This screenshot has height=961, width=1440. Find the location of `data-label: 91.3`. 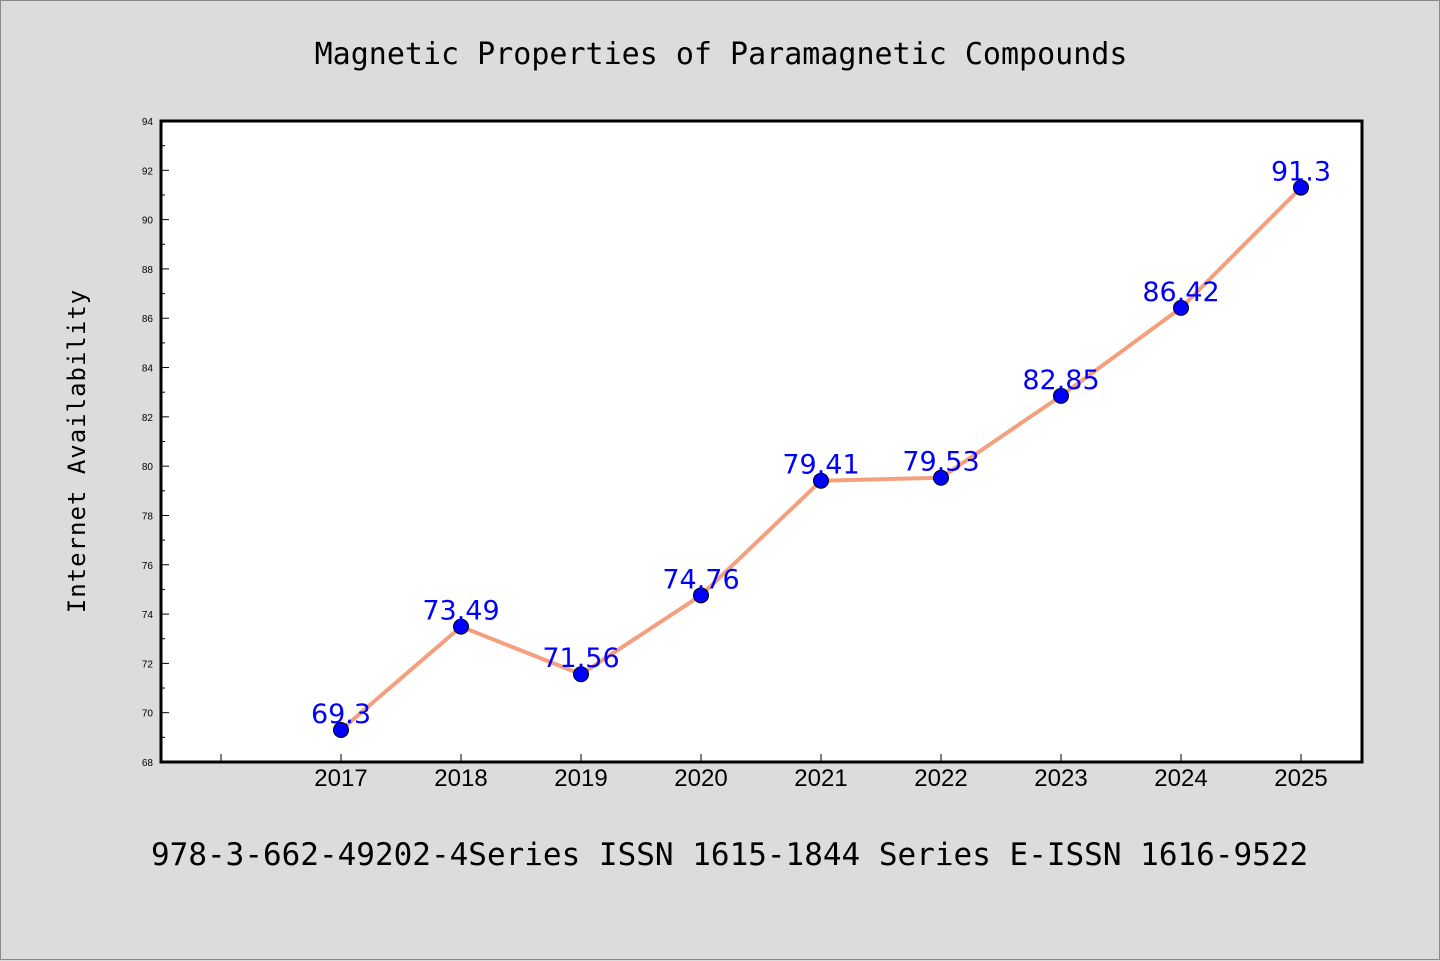

data-label: 91.3 is located at coordinates (1301, 172).